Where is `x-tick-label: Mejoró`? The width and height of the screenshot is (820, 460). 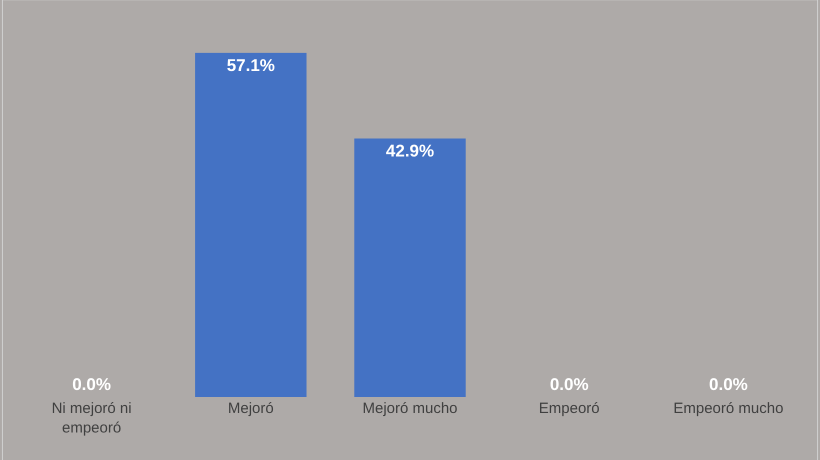
x-tick-label: Mejoró is located at coordinates (251, 408).